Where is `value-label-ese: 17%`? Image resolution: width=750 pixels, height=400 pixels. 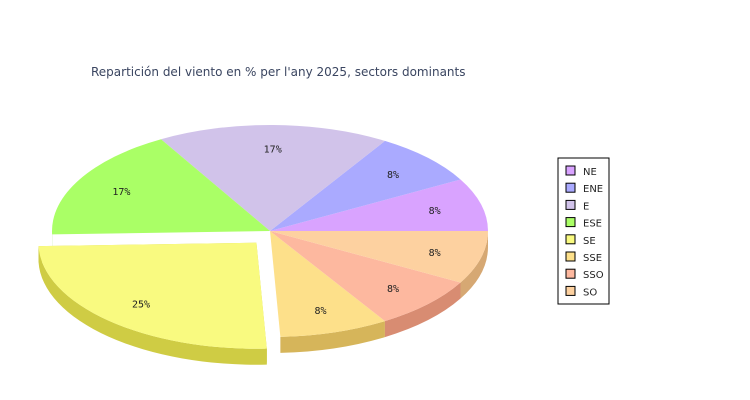 value-label-ese: 17% is located at coordinates (121, 192).